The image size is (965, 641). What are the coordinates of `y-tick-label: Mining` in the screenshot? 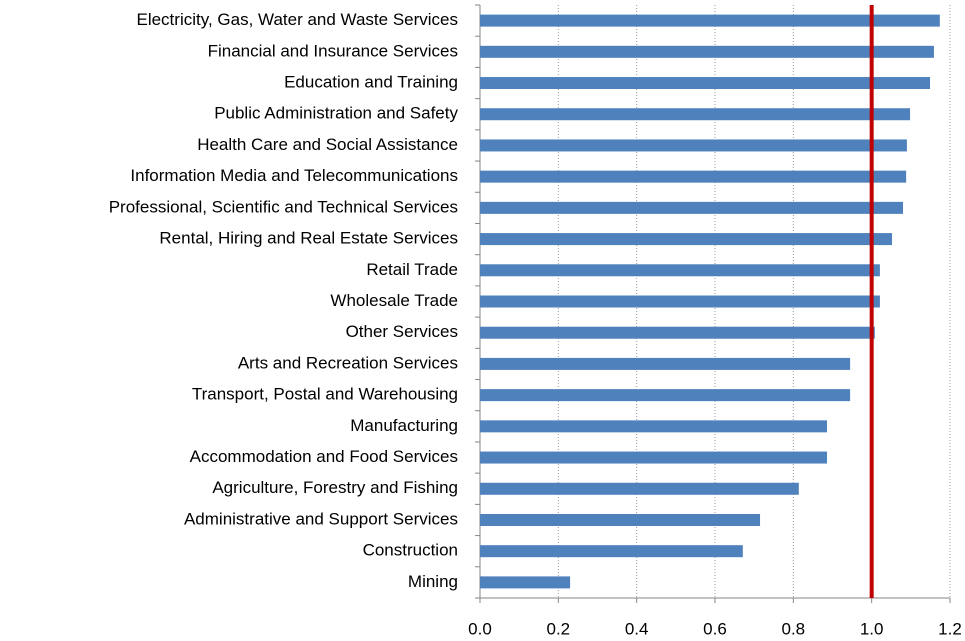 It's located at (433, 581).